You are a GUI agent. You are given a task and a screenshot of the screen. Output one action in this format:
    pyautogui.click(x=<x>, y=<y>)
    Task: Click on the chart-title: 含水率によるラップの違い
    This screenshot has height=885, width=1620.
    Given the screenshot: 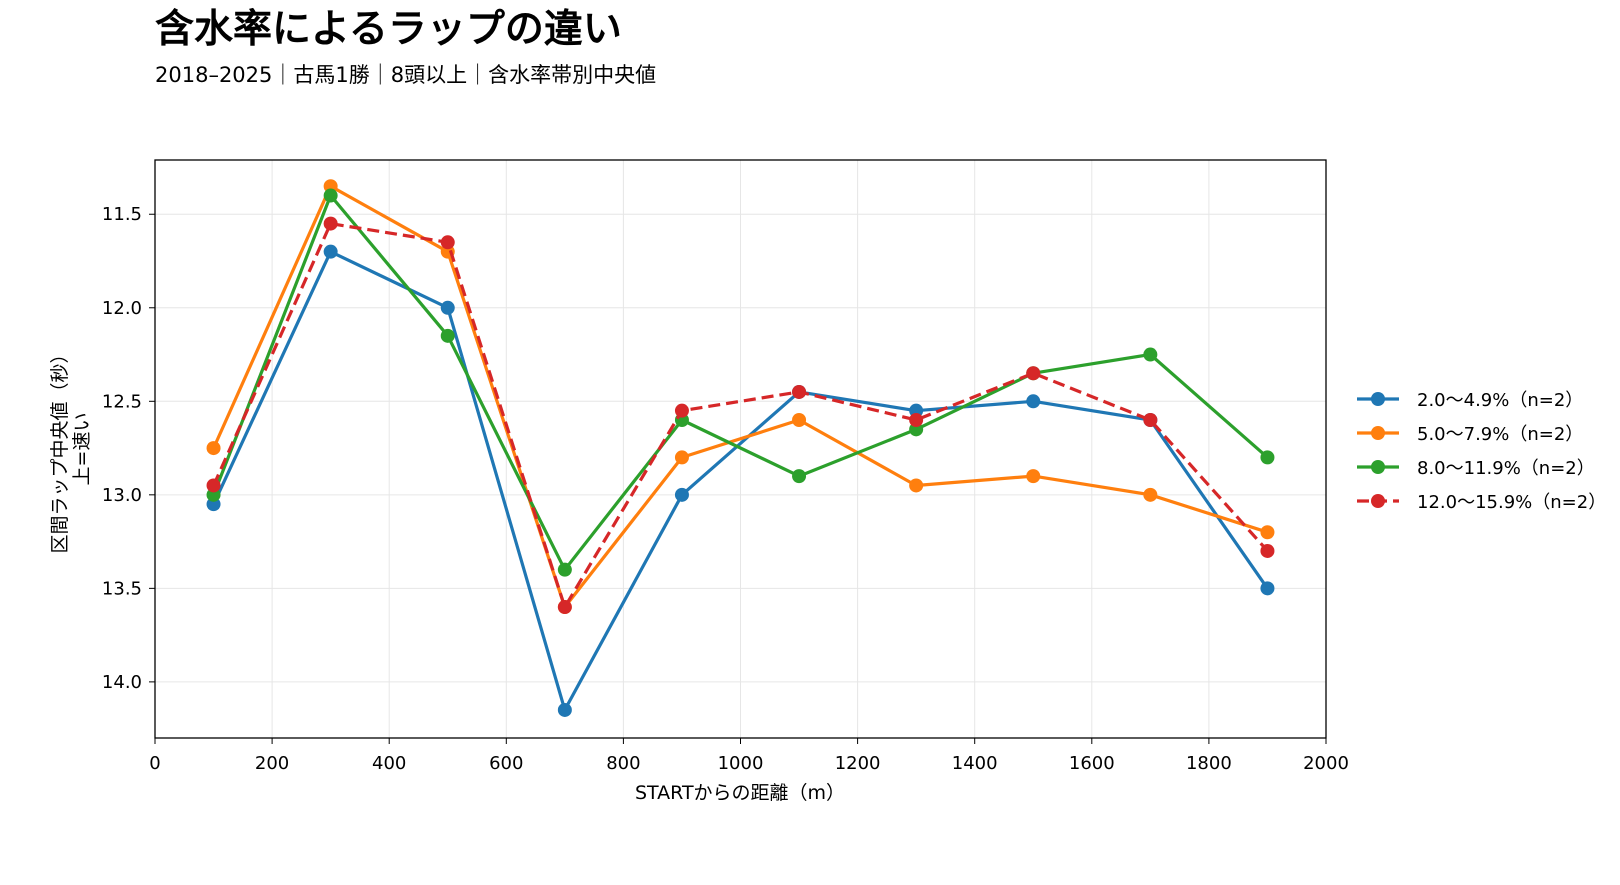 What is the action you would take?
    pyautogui.click(x=388, y=29)
    